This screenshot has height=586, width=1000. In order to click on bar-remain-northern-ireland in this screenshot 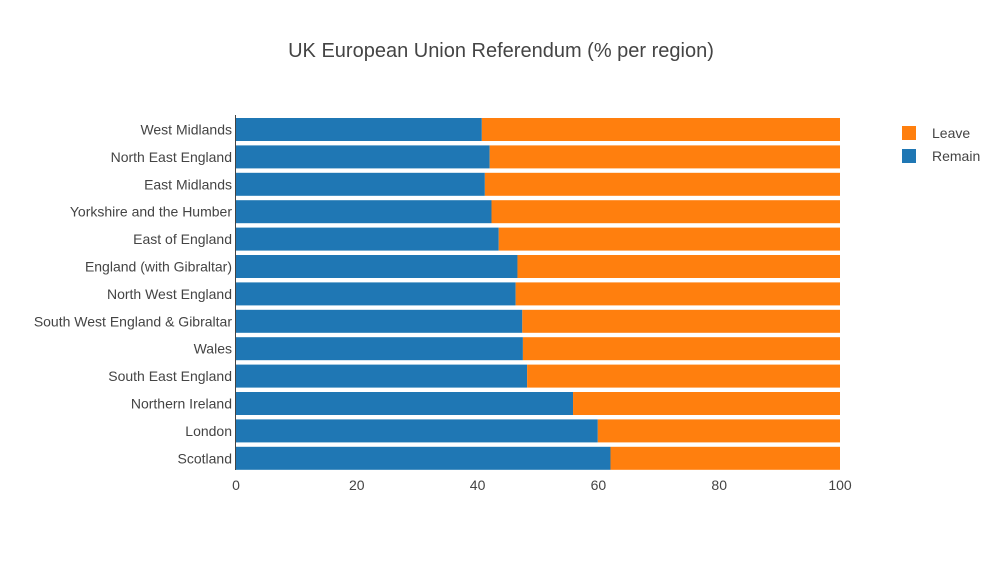, I will do `click(405, 403)`.